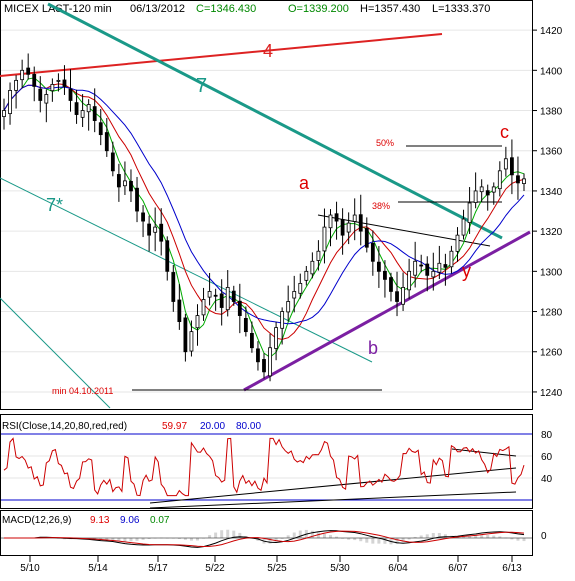  Describe the element at coordinates (264, 467) in the screenshot. I see `rsi-line` at that location.